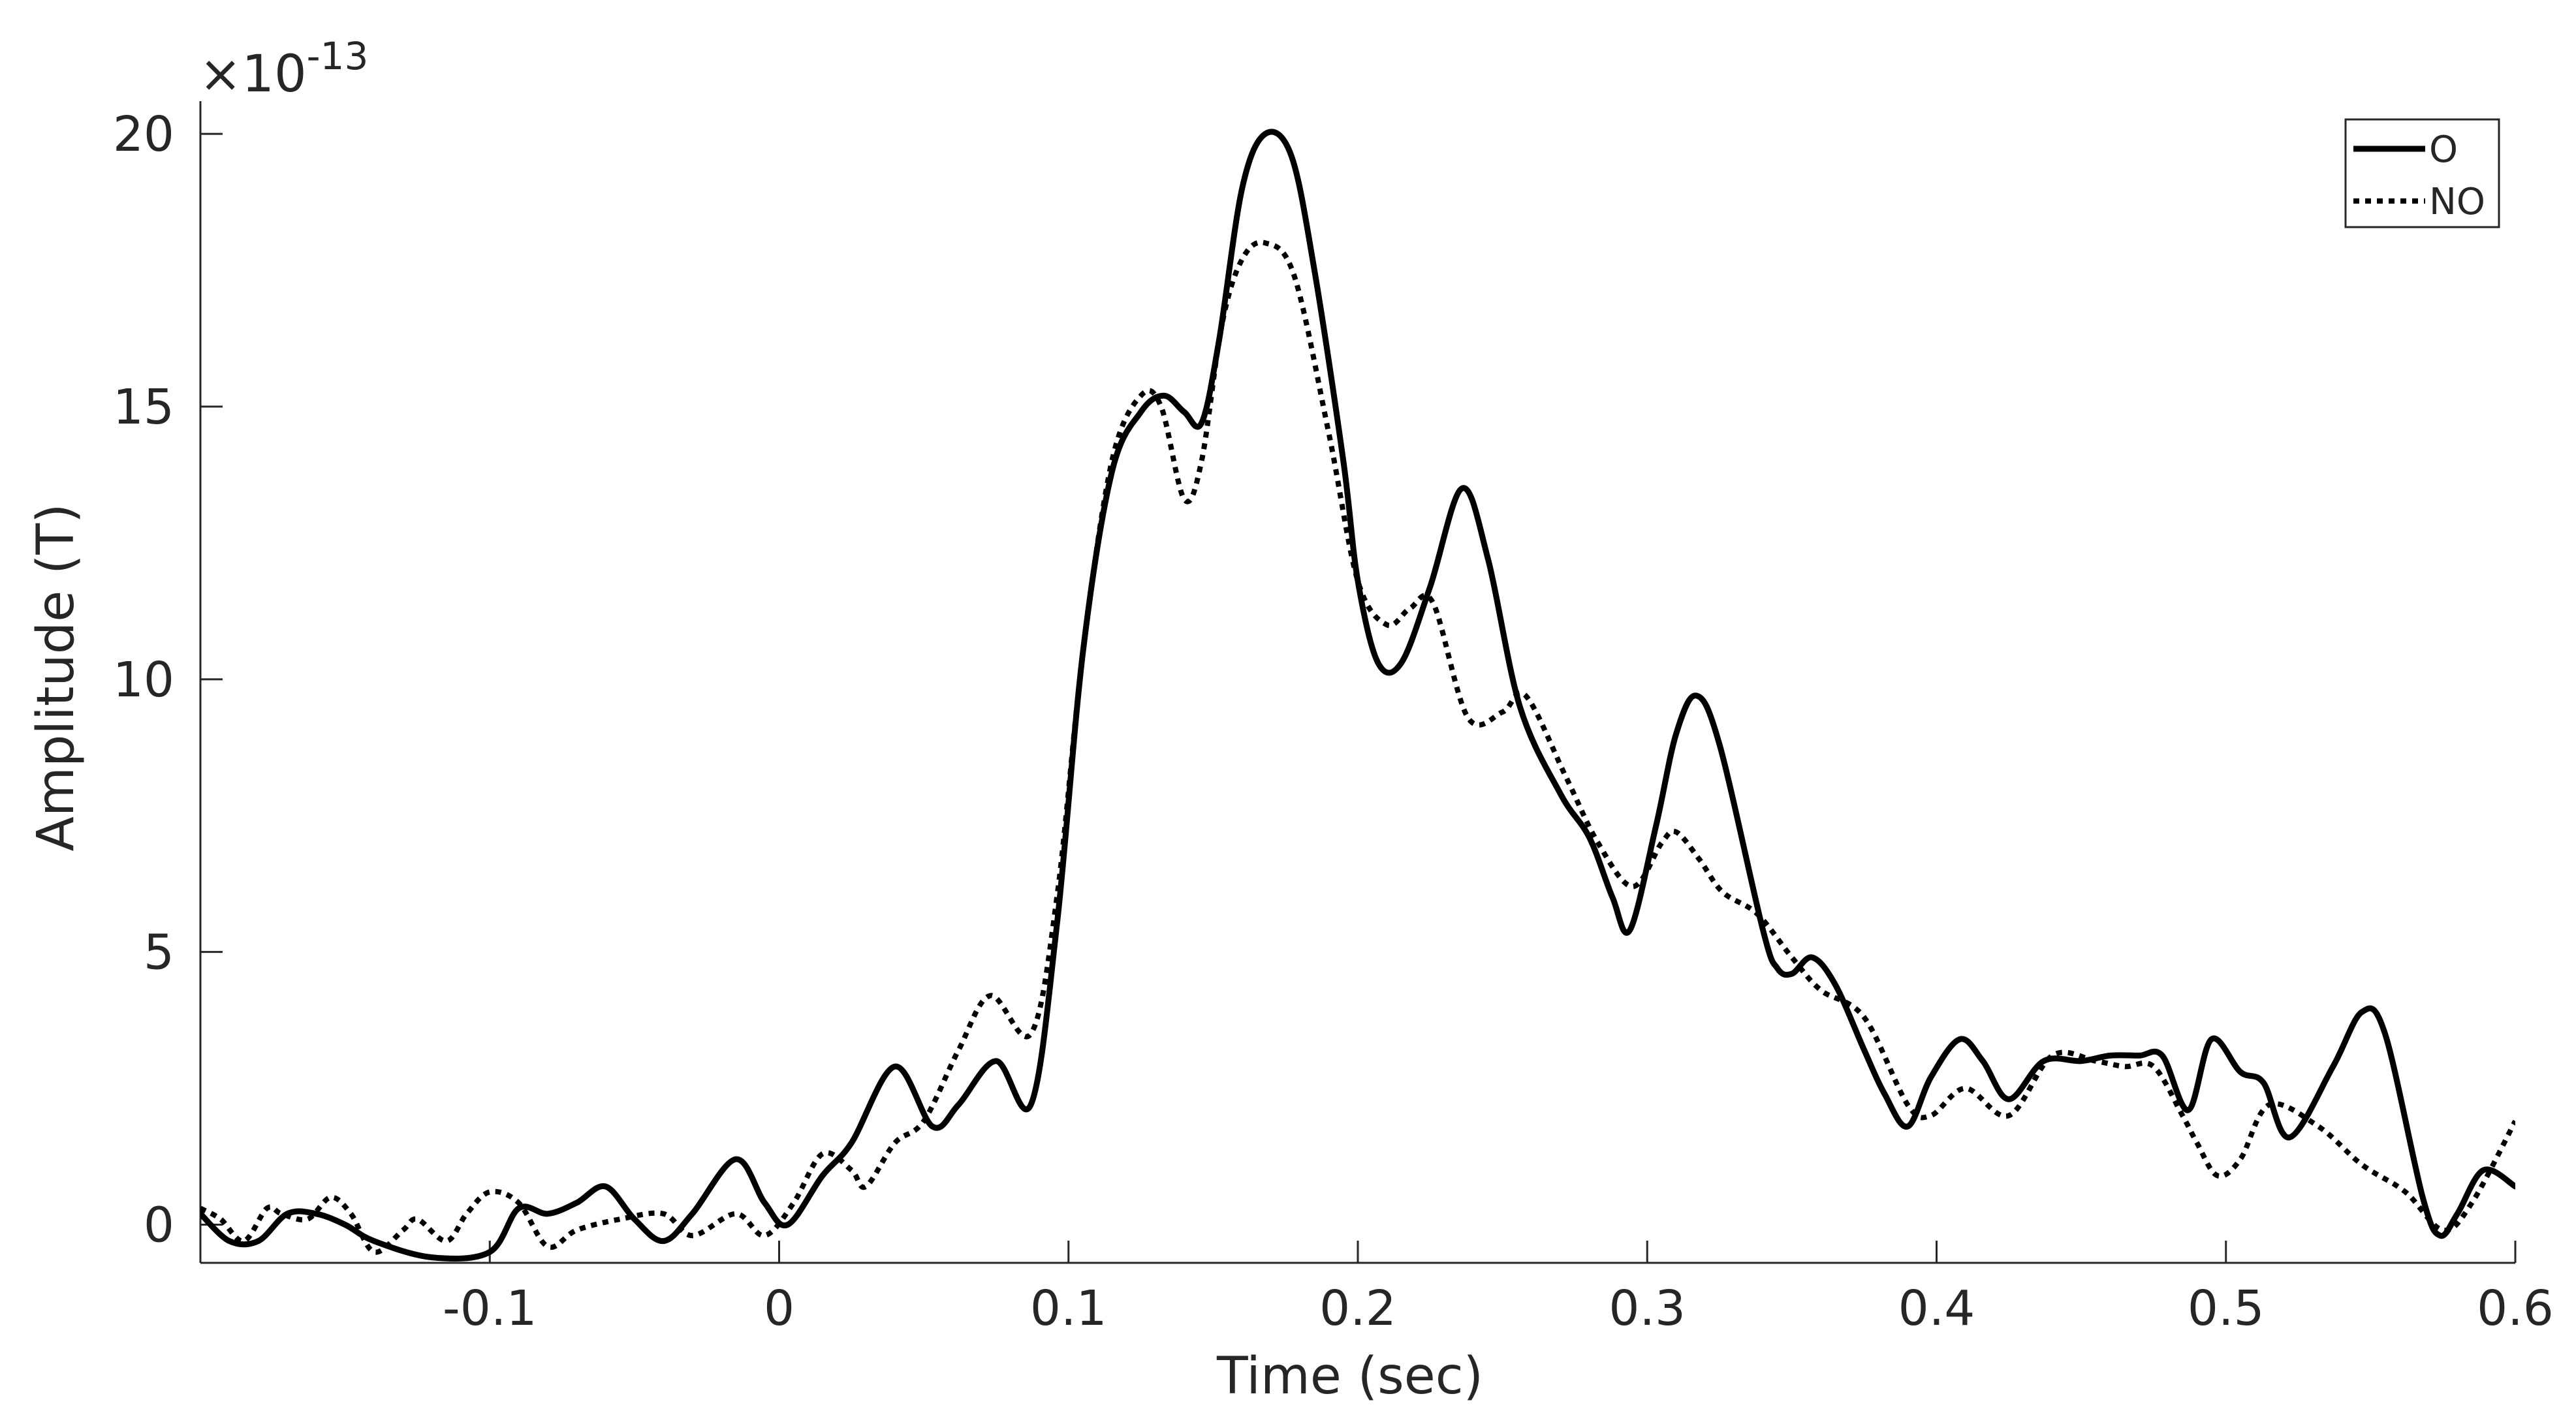  Describe the element at coordinates (338, 56) in the screenshot. I see `y-axis-exponent-power: -13` at that location.